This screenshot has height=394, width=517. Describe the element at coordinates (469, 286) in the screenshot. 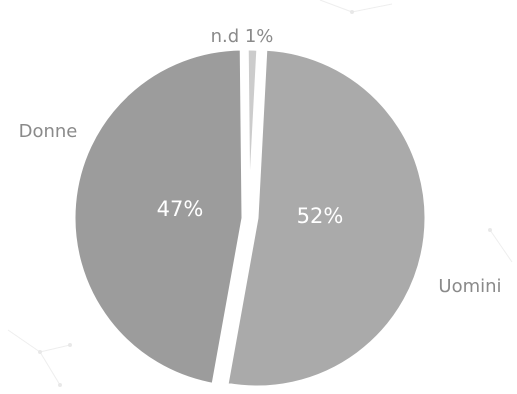

I see `category-label-uomini: Uomini` at that location.